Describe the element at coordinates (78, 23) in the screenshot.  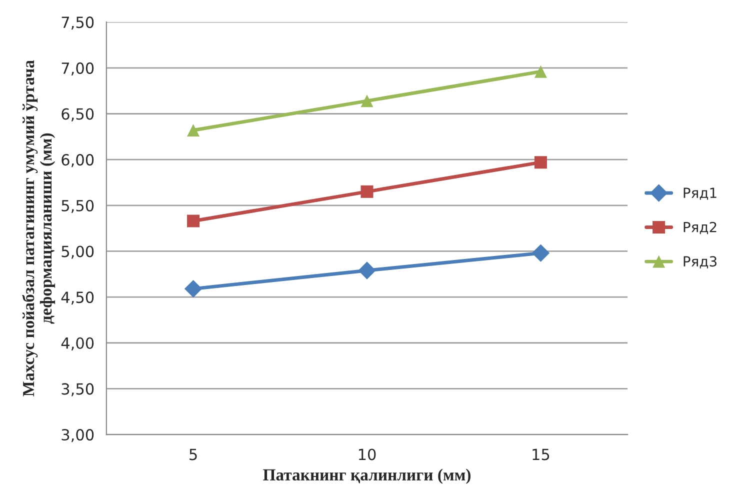
I see `y-tick-label: 7,50` at that location.